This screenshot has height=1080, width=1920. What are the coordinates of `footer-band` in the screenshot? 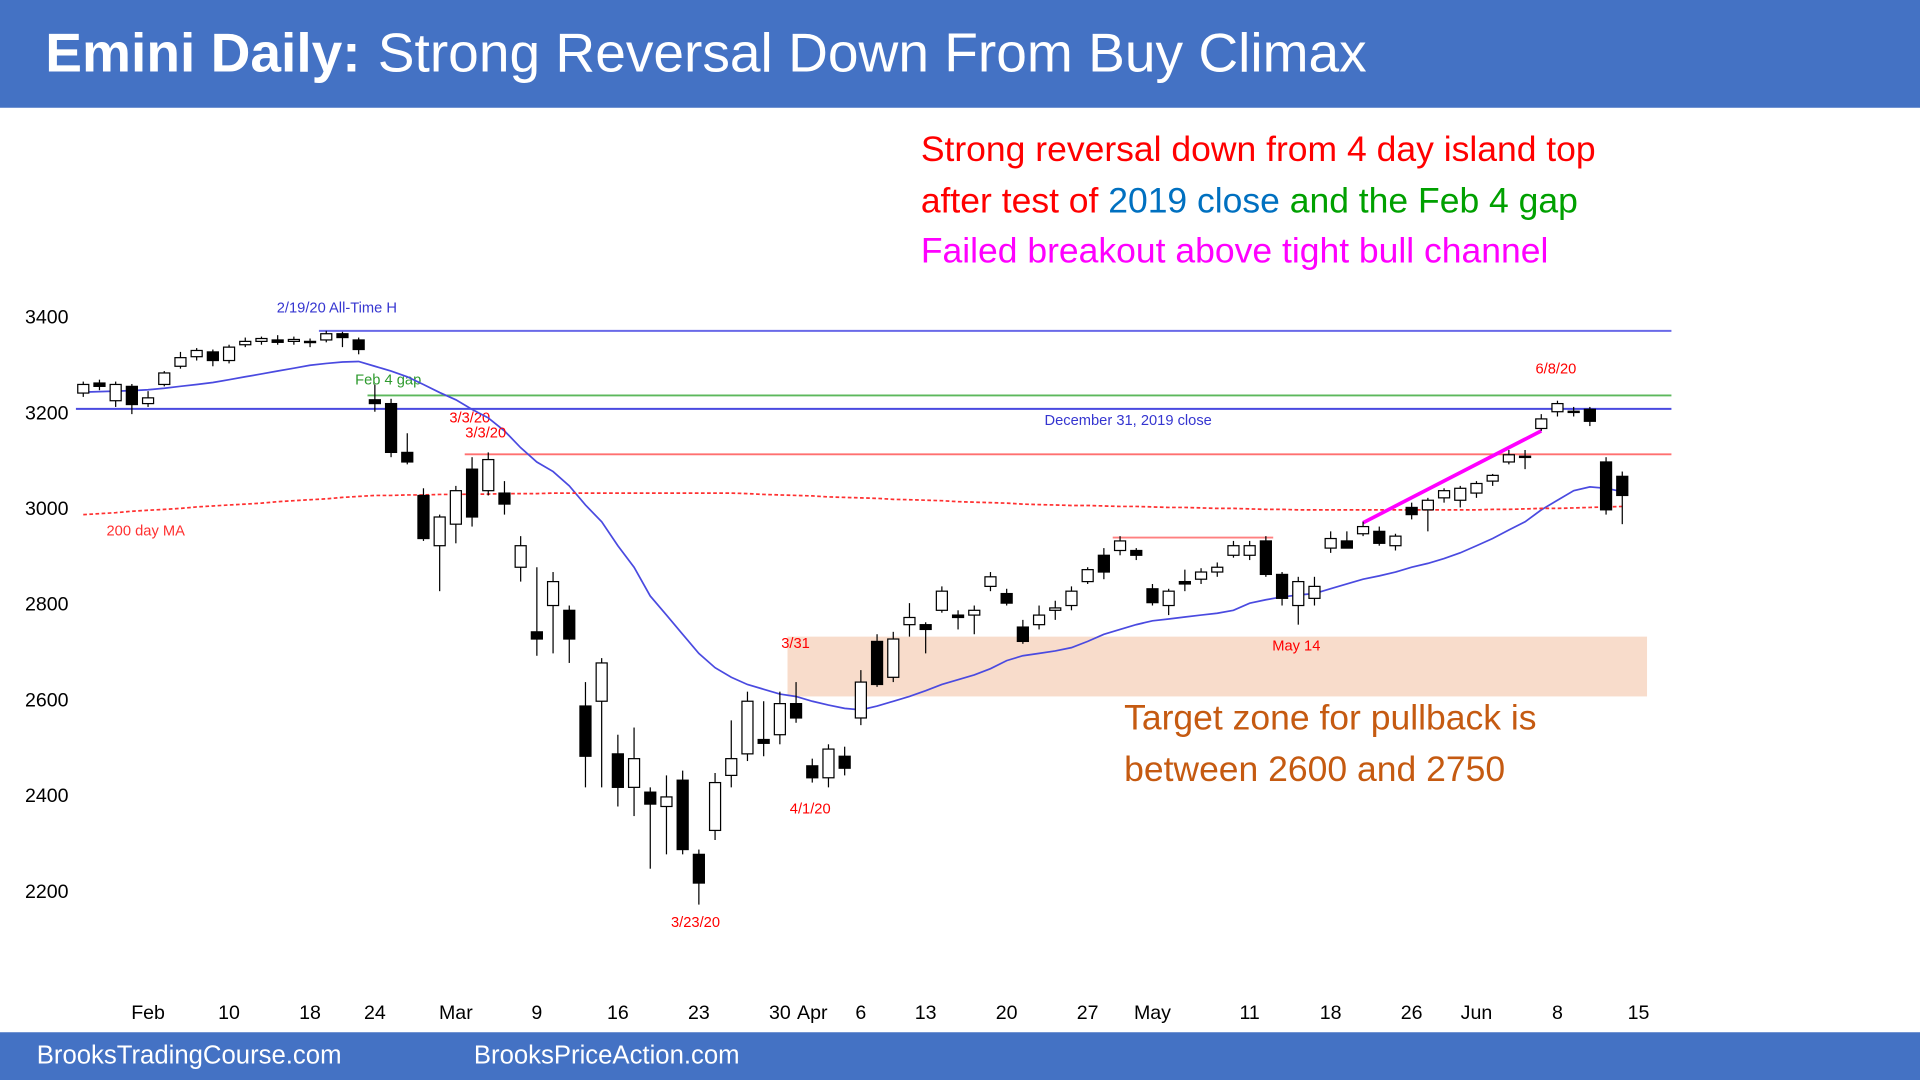 It's located at (960, 1056).